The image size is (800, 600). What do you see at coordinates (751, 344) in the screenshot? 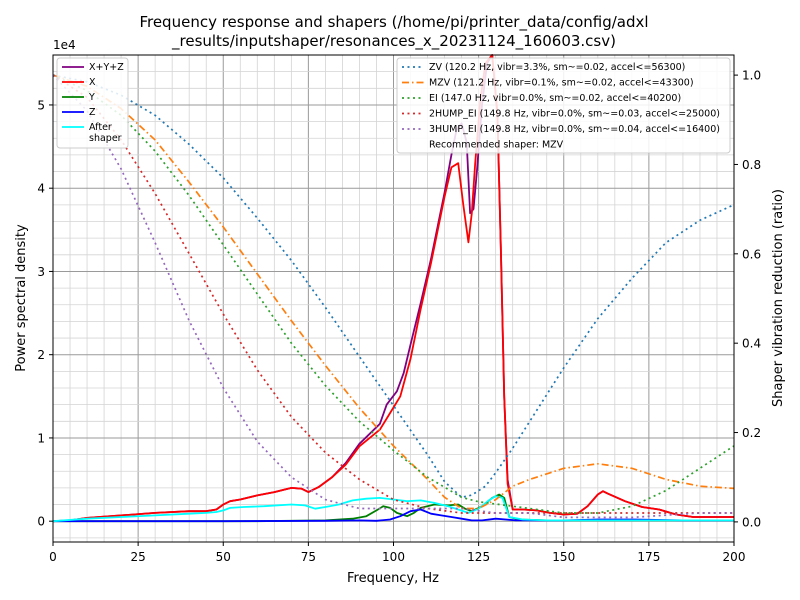
I see `y2-tick-label: 0.4` at bounding box center [751, 344].